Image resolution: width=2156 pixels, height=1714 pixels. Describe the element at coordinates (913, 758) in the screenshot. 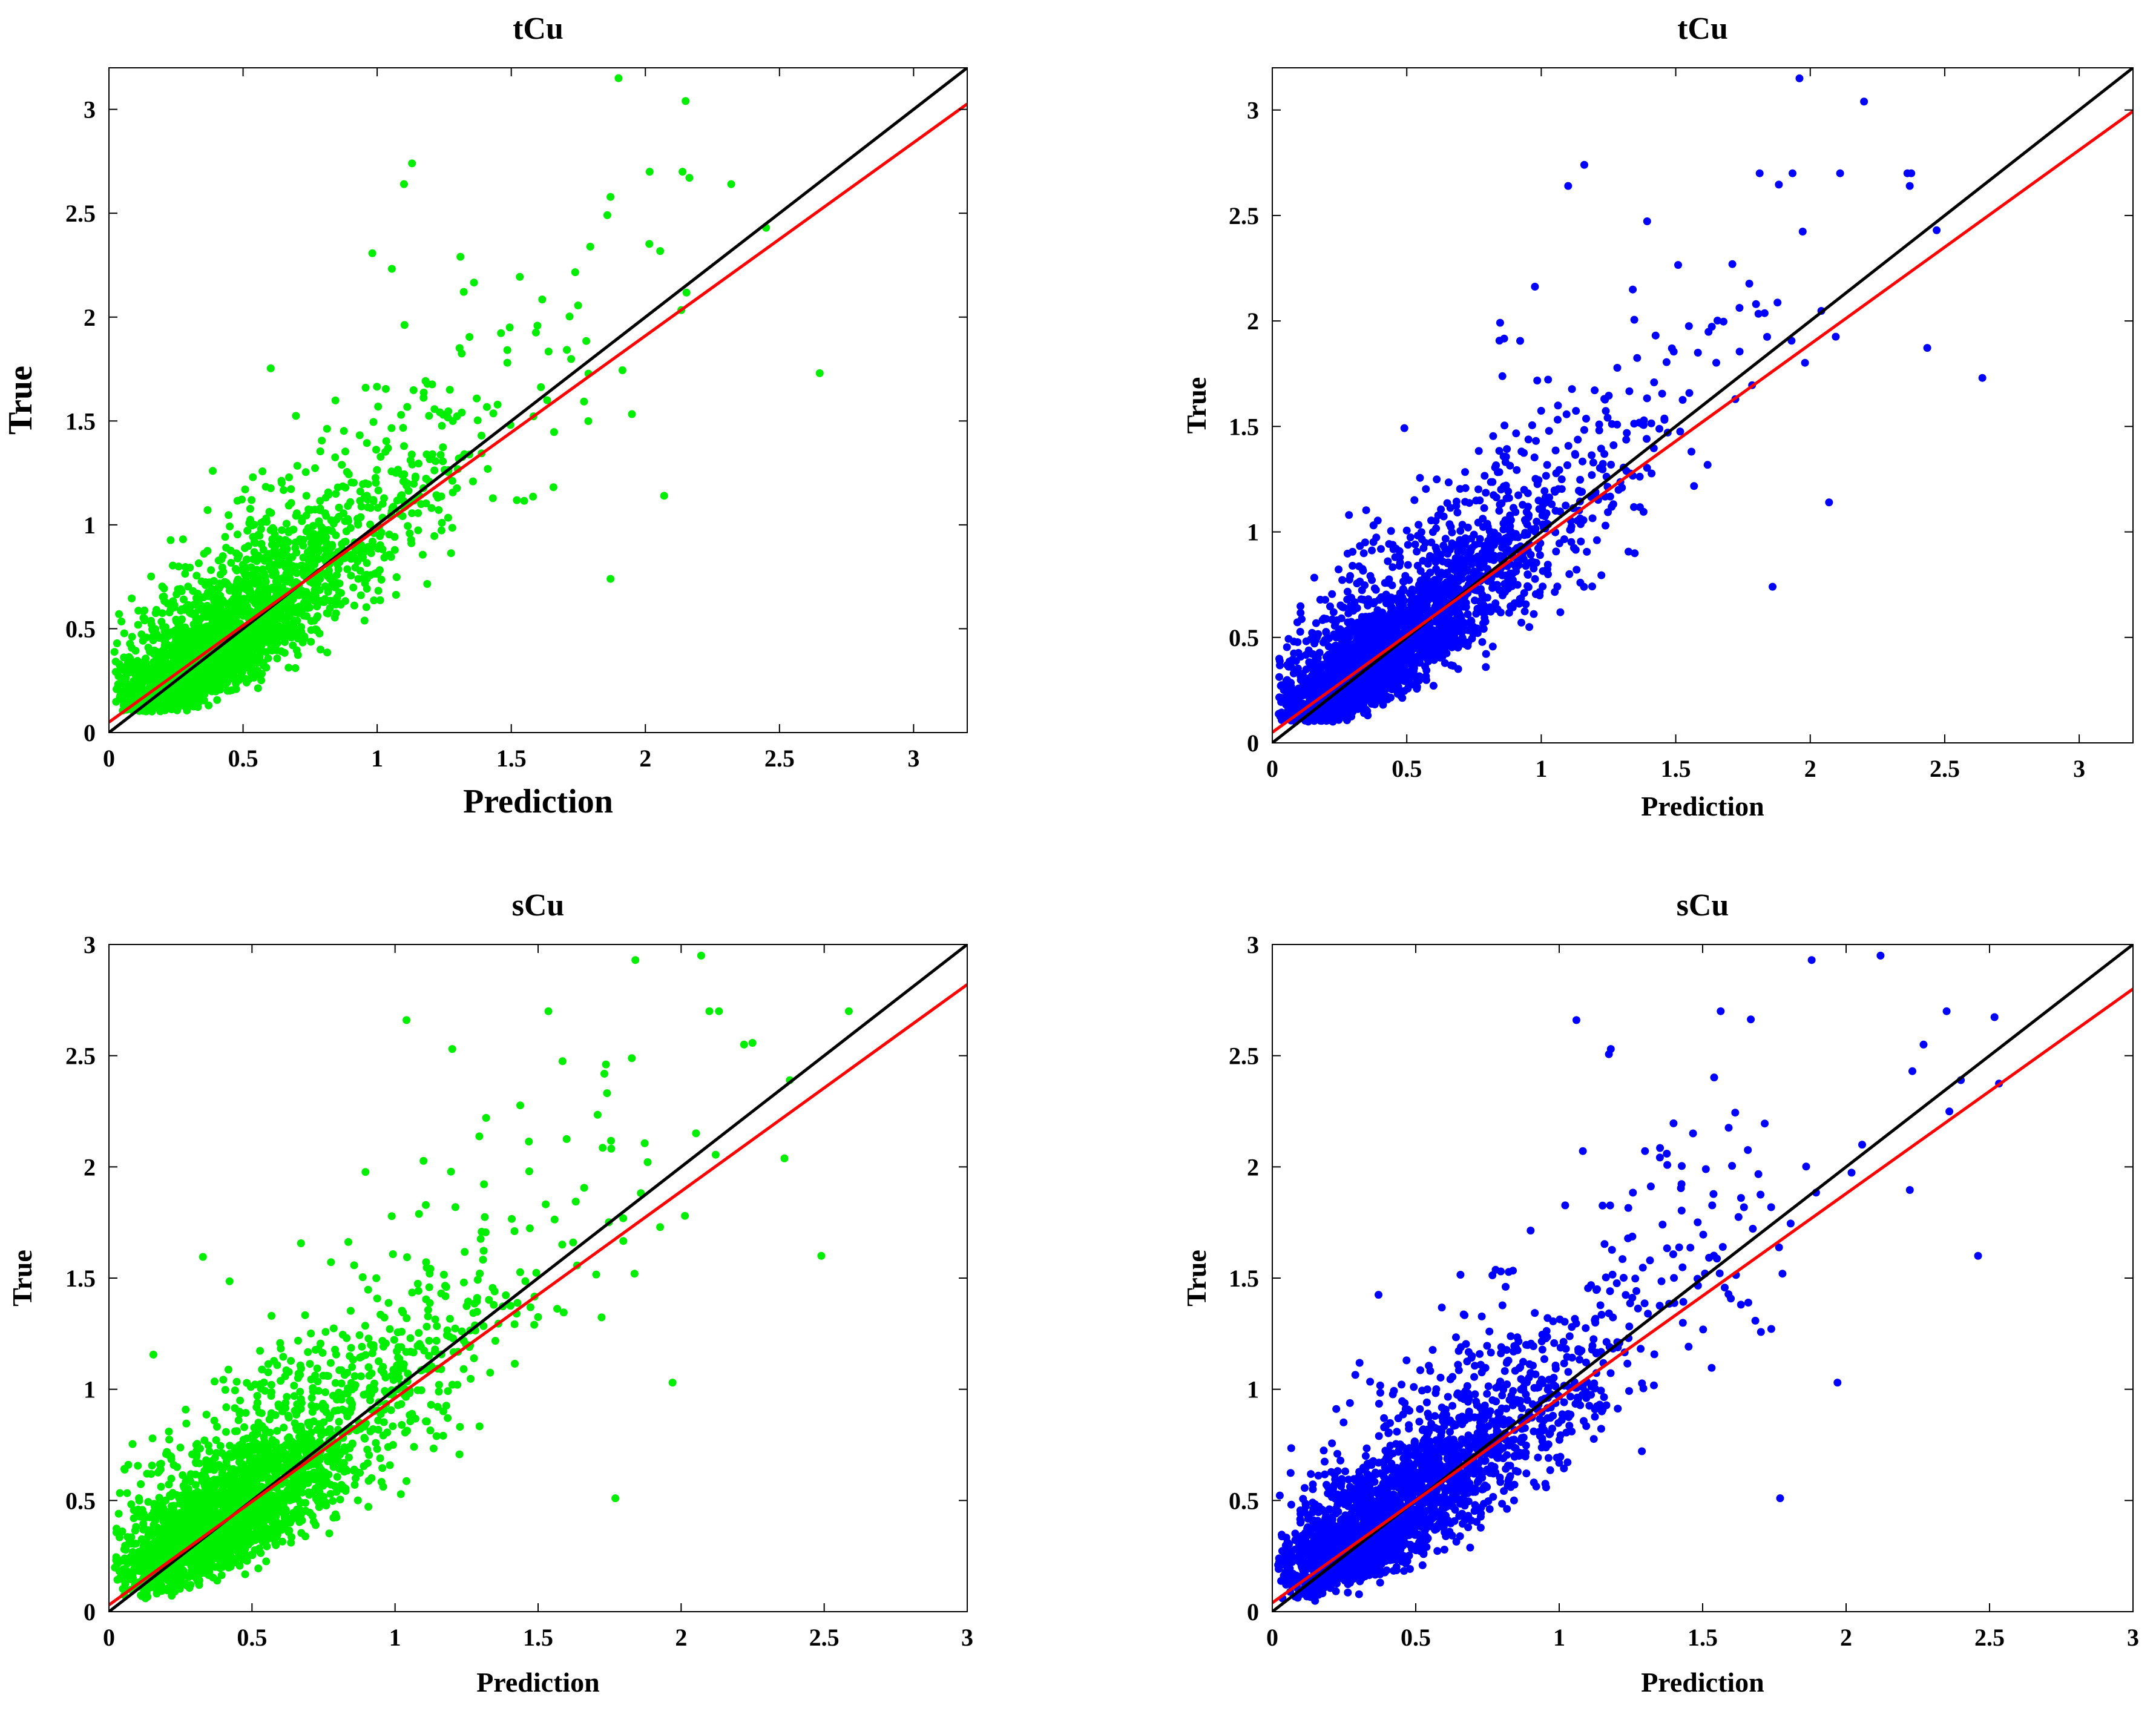

I see `x-tick-label: 3` at that location.